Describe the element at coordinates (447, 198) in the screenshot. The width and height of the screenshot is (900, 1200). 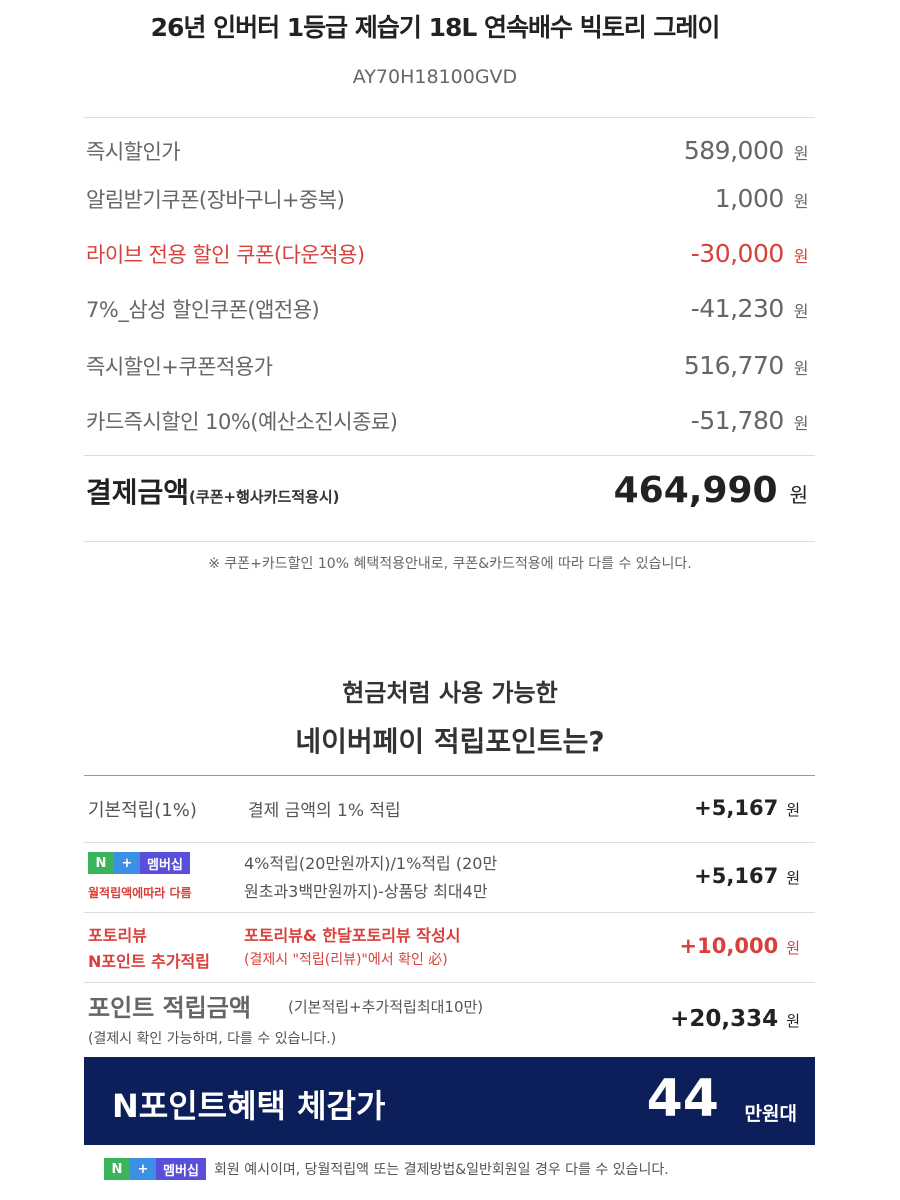
I see `price-row: 알림받기쿠폰(장바구니+중복) 1,000 원` at that location.